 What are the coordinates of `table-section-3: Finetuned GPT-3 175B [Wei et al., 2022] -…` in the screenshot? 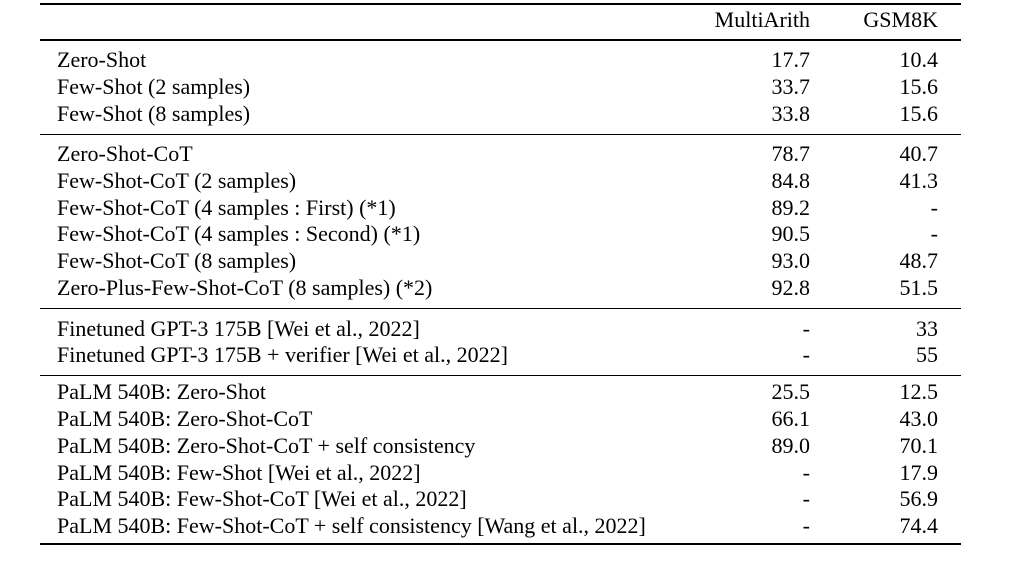 It's located at (500, 342).